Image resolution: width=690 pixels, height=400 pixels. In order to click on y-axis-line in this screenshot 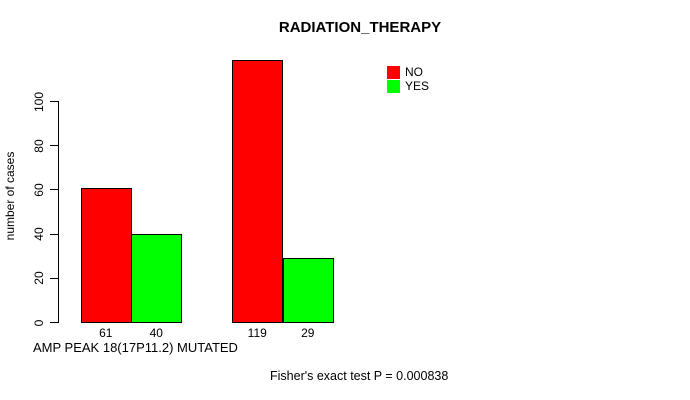, I will do `click(58, 212)`.